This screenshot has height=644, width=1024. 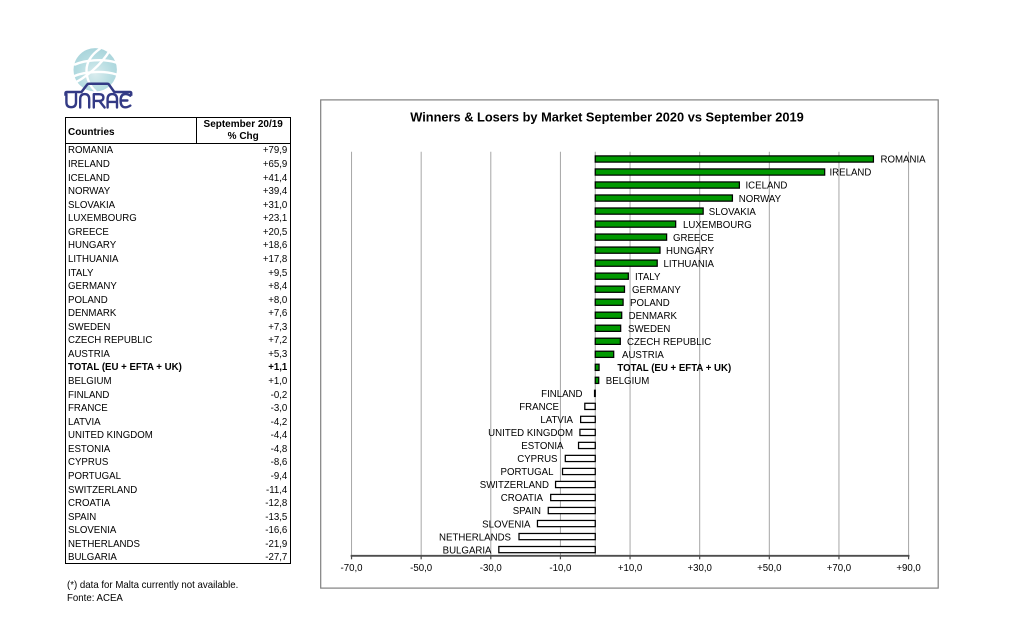 What do you see at coordinates (690, 251) in the screenshot?
I see `svg-text: HUNGARY` at bounding box center [690, 251].